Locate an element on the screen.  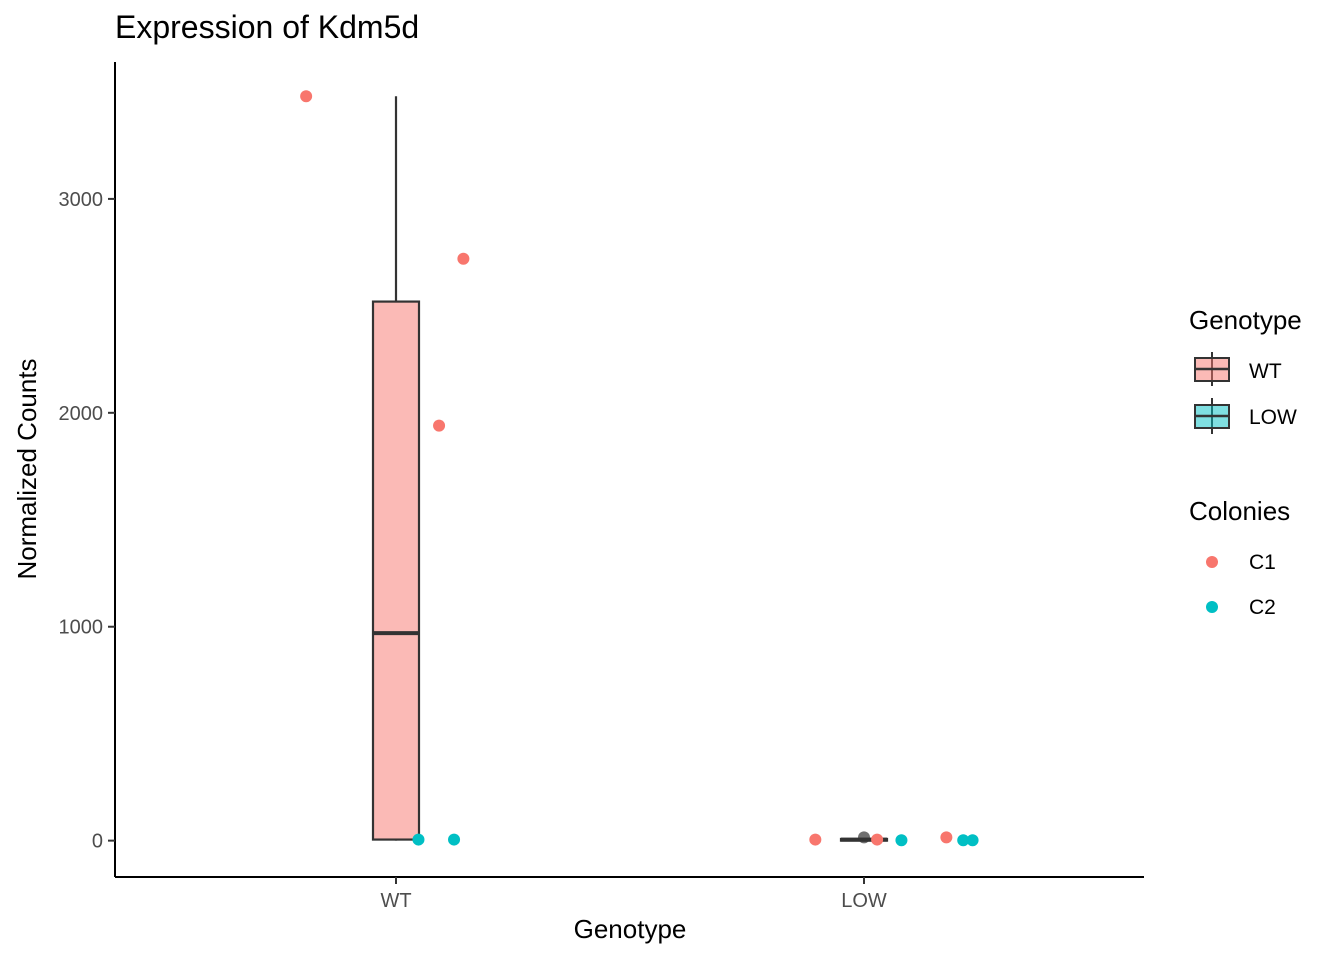
legend-label-c2: C2 is located at coordinates (1262, 607).